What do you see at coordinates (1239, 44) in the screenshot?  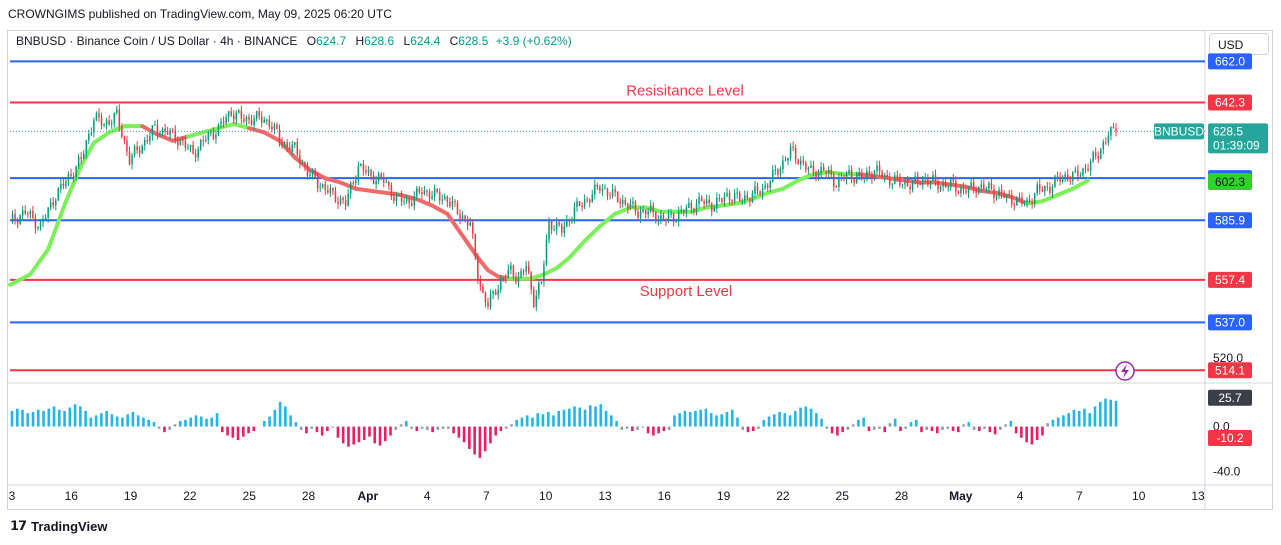 I see `currency-selector: USD` at bounding box center [1239, 44].